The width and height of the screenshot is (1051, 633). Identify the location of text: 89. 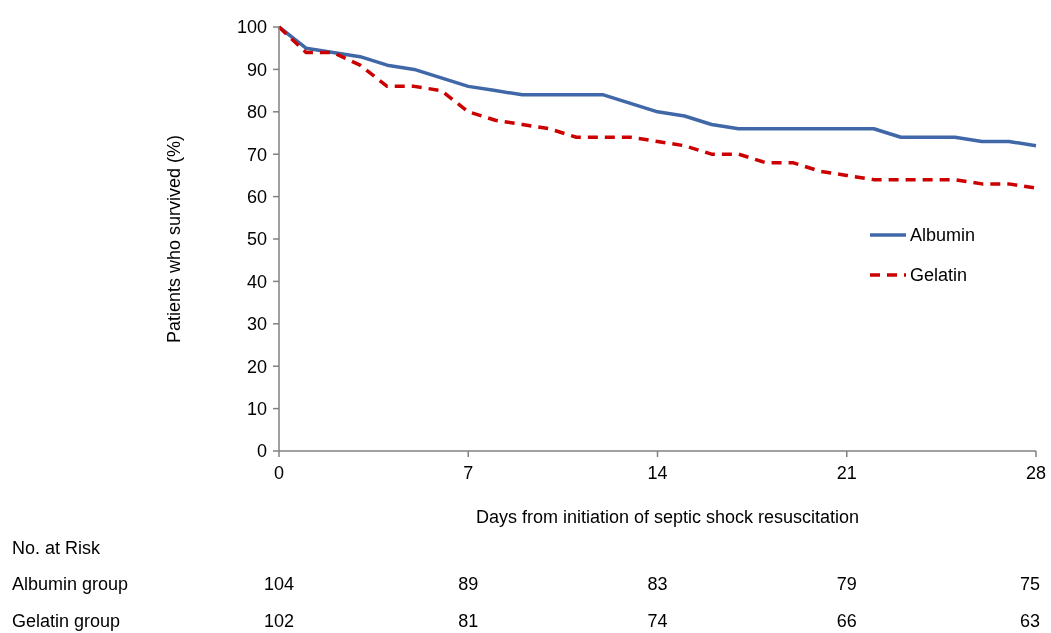
(468, 584).